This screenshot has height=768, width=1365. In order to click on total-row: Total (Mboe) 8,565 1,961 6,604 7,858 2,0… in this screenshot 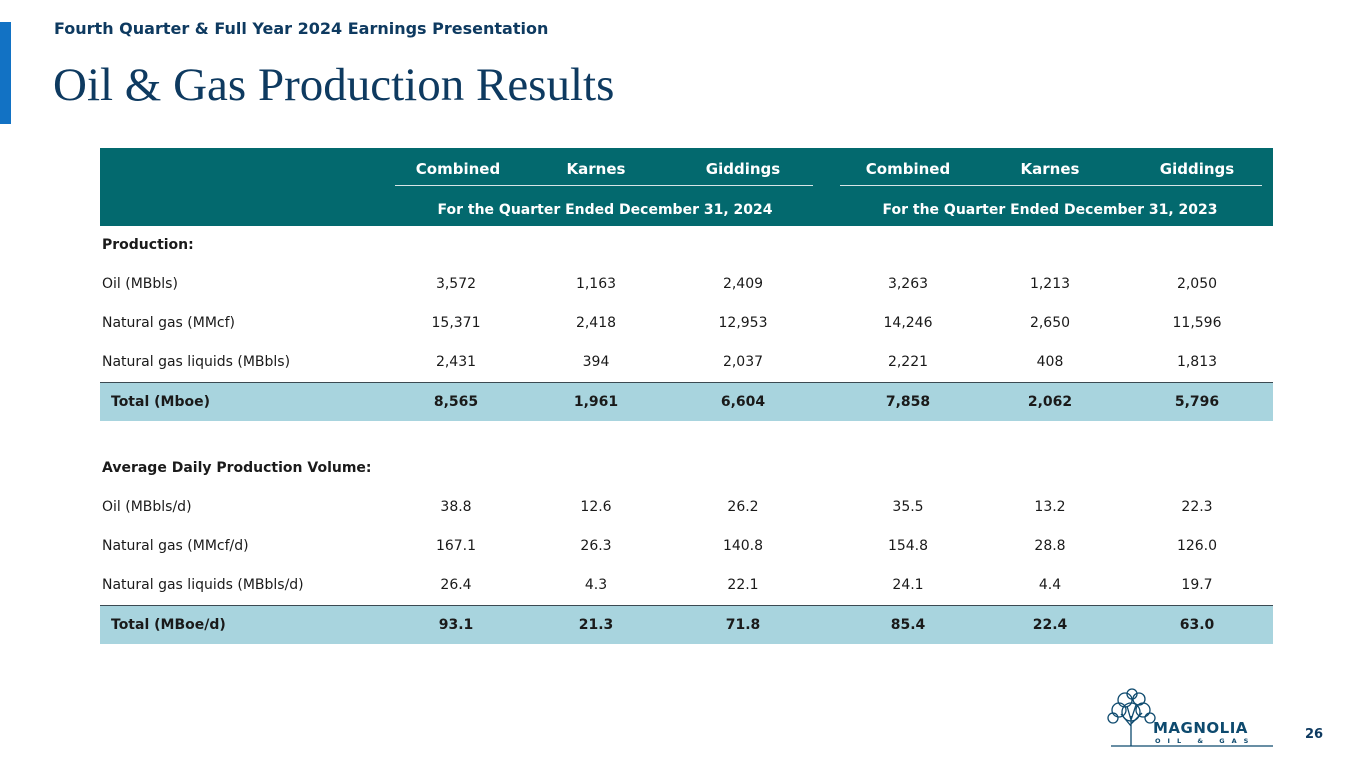, I will do `click(686, 401)`.